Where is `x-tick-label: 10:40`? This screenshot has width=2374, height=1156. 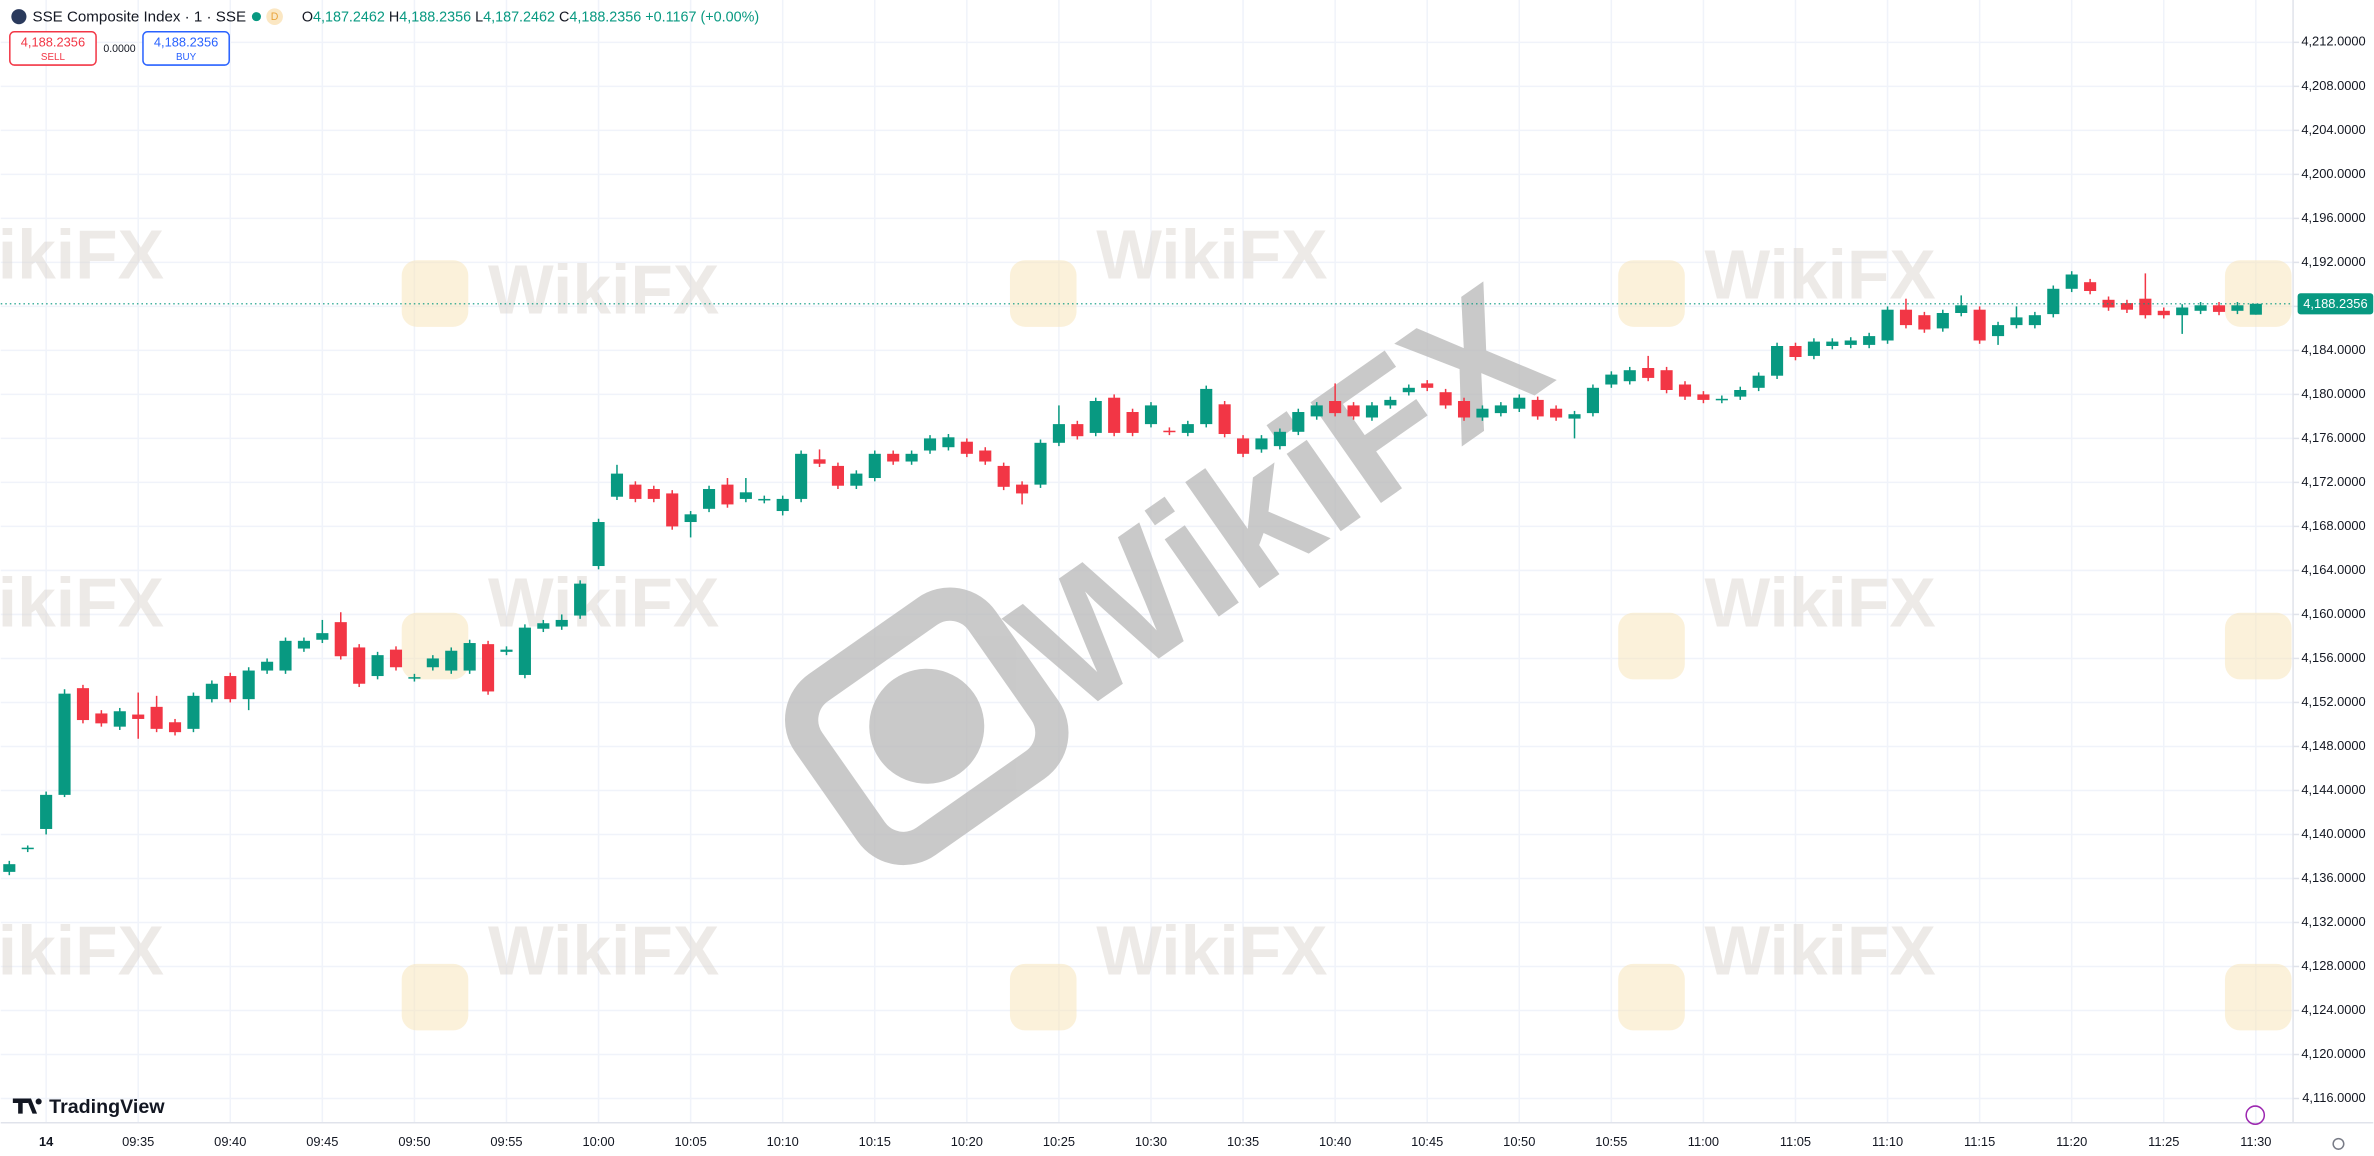
x-tick-label: 10:40 is located at coordinates (1335, 1141).